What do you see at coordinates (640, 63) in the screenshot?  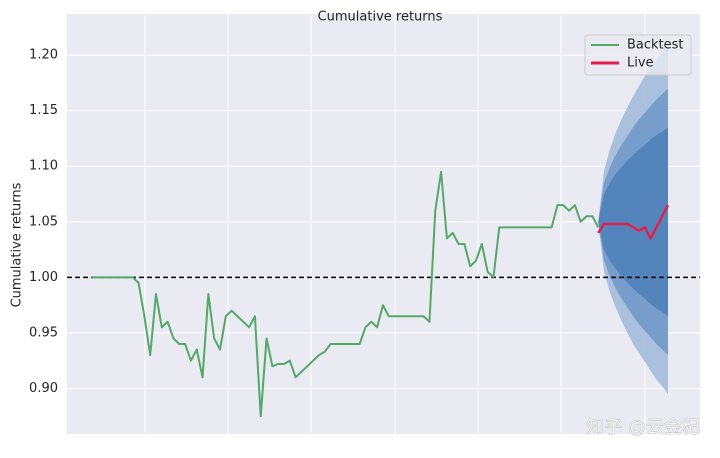 I see `legend-label: Live` at bounding box center [640, 63].